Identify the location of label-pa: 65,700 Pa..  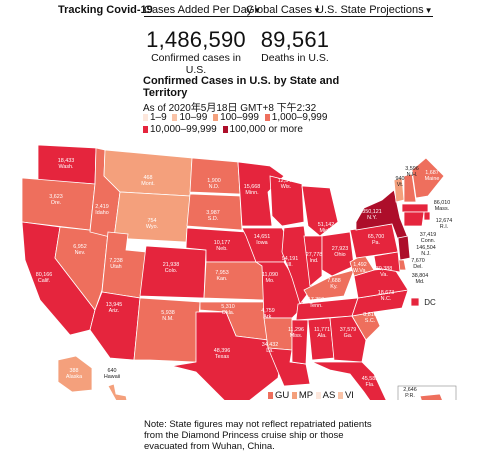
(376, 240).